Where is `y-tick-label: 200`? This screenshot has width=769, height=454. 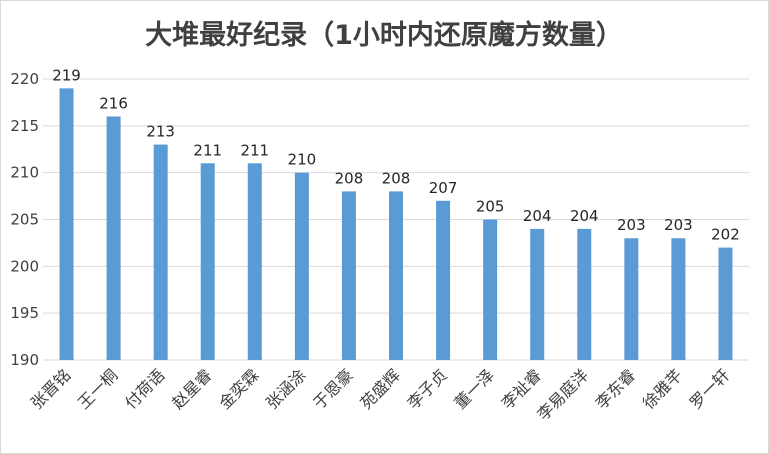
y-tick-label: 200 is located at coordinates (24, 266).